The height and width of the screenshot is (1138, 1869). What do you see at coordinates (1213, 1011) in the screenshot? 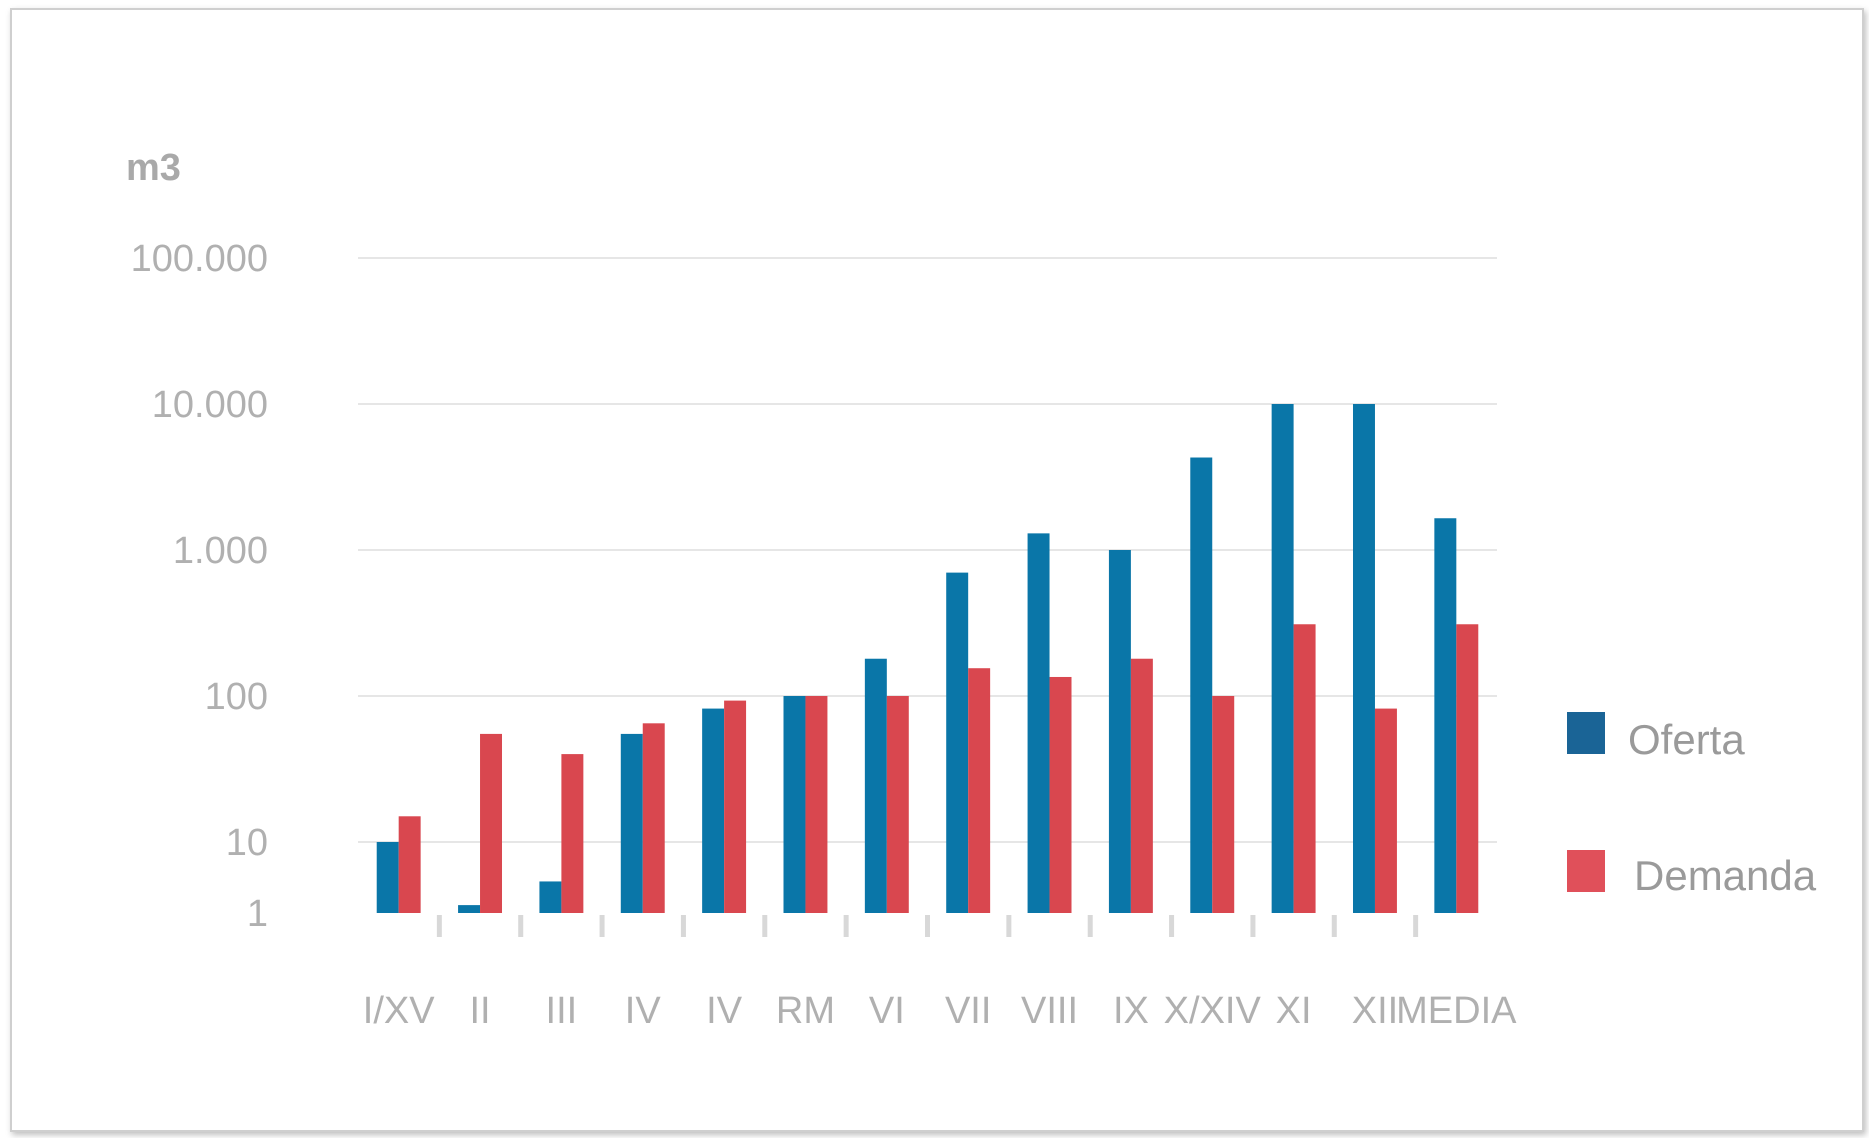
I see `x-tick-label: X/XIV` at bounding box center [1213, 1011].